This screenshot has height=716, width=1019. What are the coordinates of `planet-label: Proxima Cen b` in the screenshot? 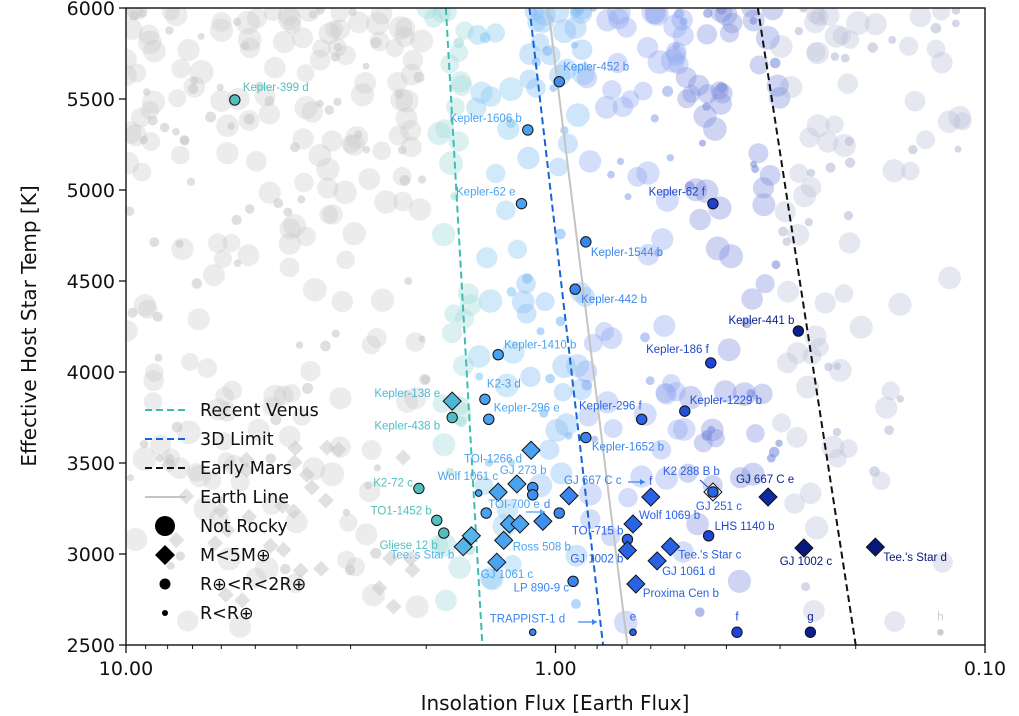 It's located at (681, 594).